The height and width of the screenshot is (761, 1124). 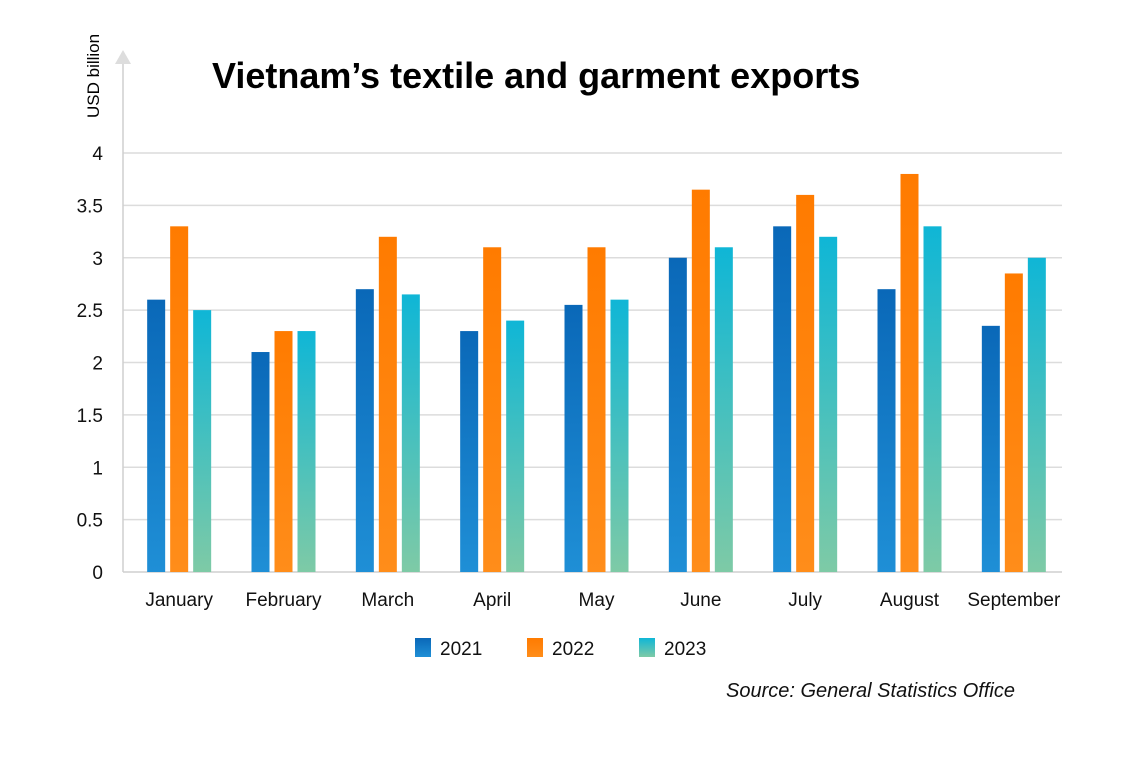 I want to click on bar-2021-january, so click(x=156, y=435).